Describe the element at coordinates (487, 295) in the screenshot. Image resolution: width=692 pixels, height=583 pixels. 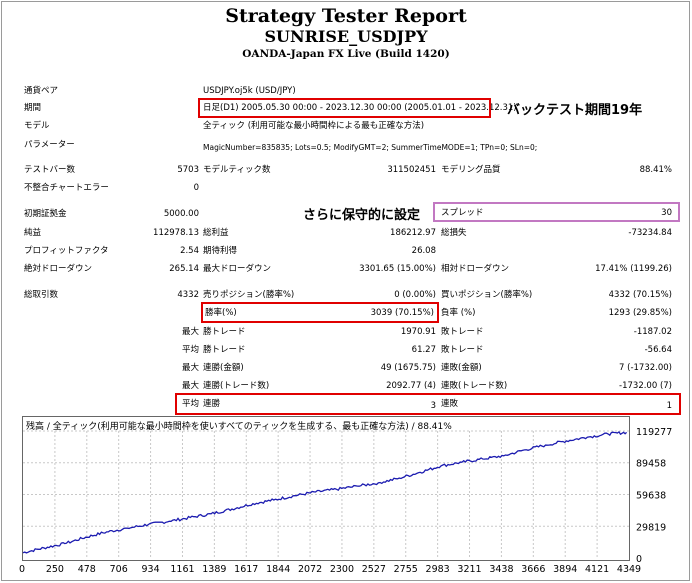
I see `long-positions-label: 買いポジション(勝率%)` at that location.